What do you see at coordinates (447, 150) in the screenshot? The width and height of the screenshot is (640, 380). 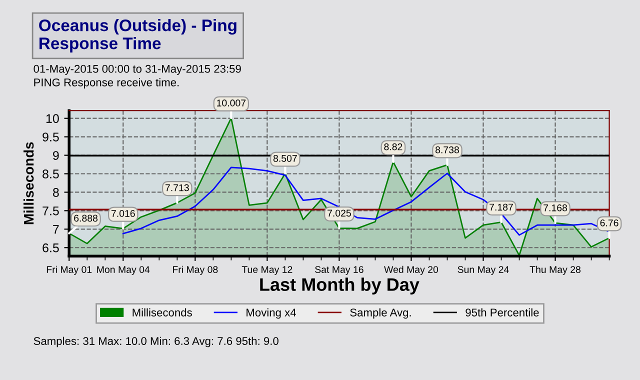 I see `data-label: 8.738` at bounding box center [447, 150].